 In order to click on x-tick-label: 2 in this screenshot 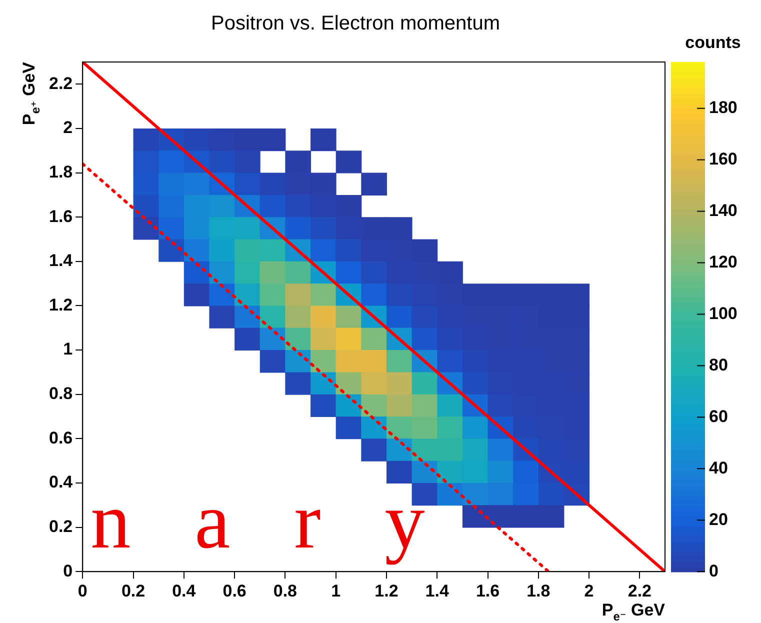, I will do `click(589, 590)`.